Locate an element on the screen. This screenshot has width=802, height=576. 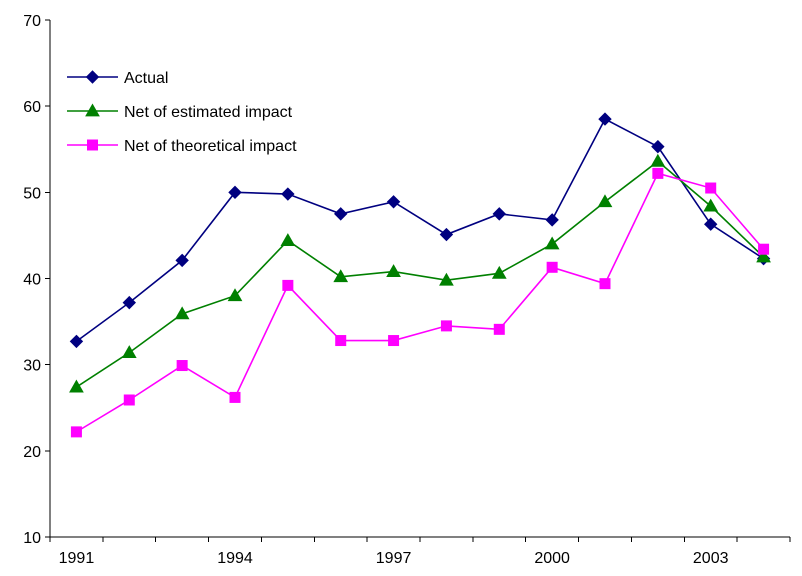
y-tick-label: 50 is located at coordinates (32, 193).